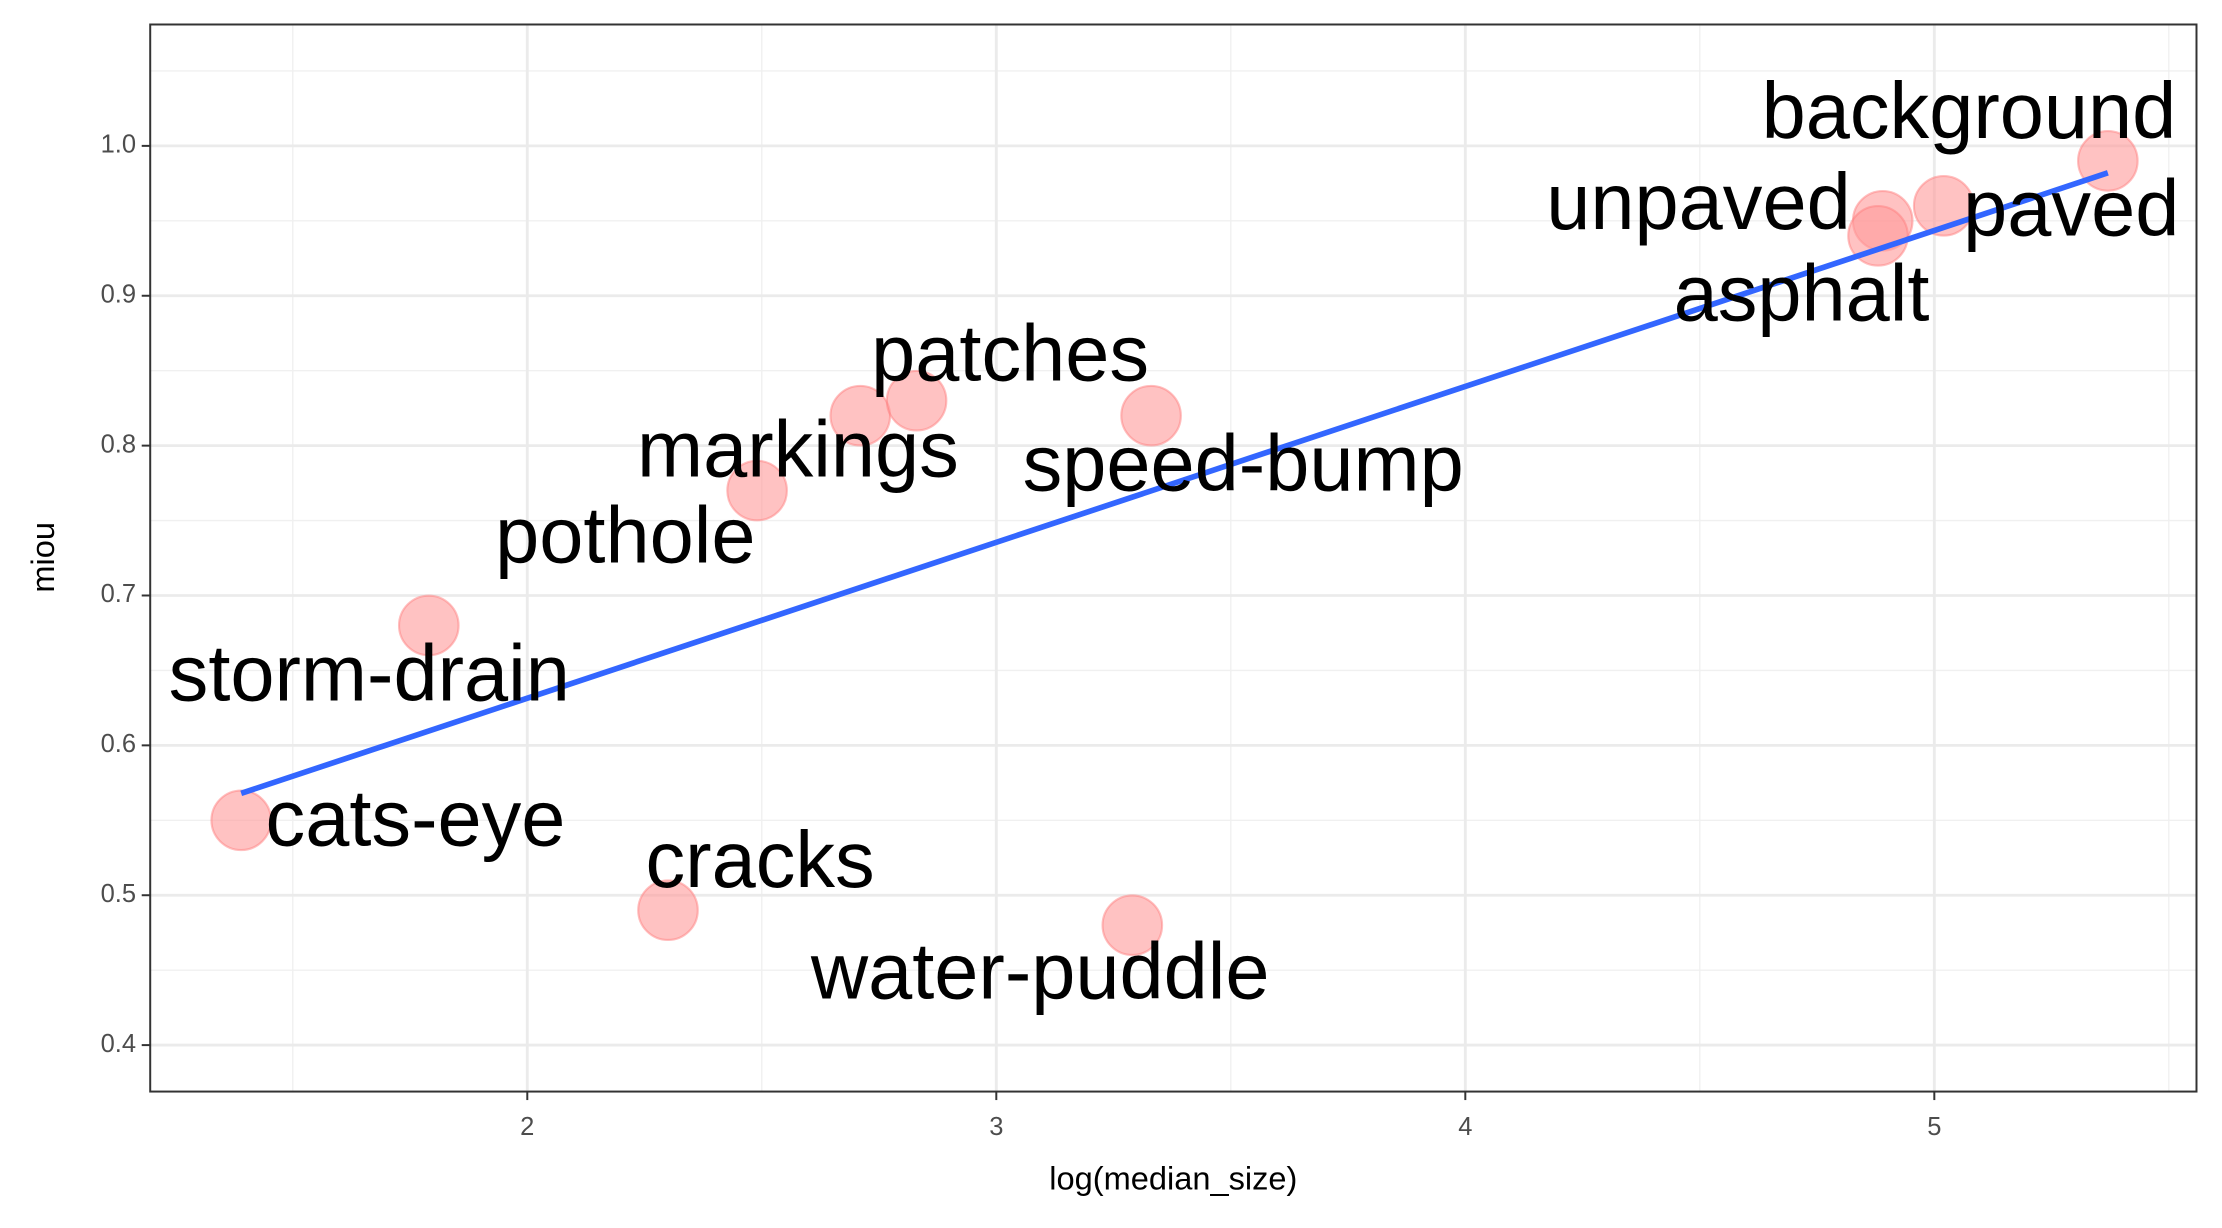  I want to click on point-label: paved, so click(2071, 207).